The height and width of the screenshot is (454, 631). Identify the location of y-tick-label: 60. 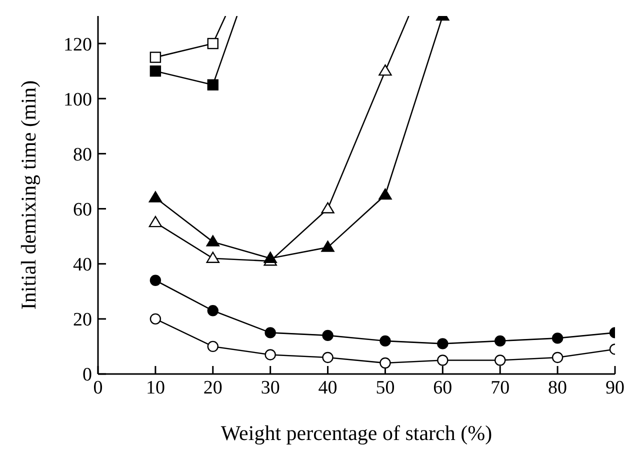
(82, 210).